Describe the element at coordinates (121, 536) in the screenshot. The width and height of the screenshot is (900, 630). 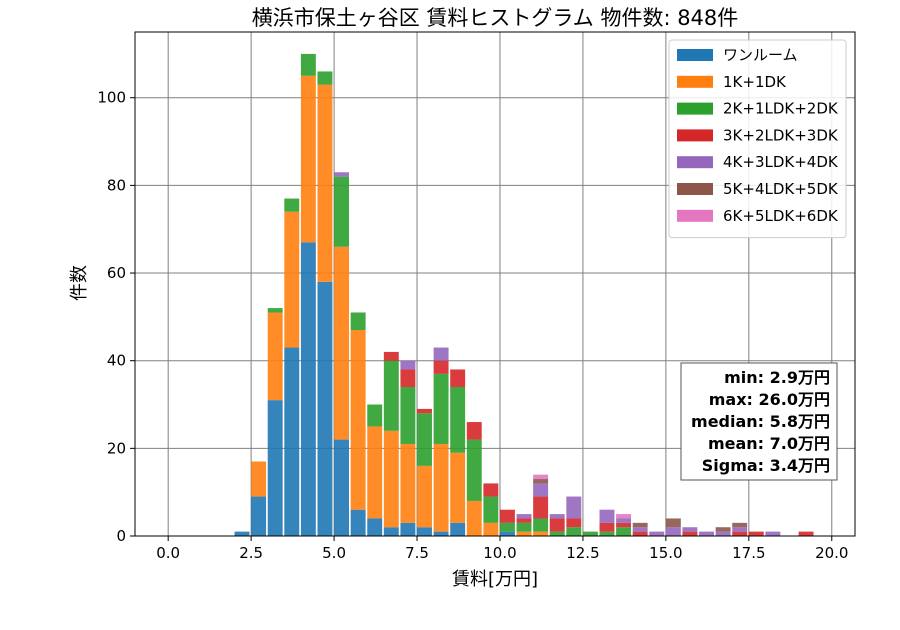
I see `y-tick-label: 0` at that location.